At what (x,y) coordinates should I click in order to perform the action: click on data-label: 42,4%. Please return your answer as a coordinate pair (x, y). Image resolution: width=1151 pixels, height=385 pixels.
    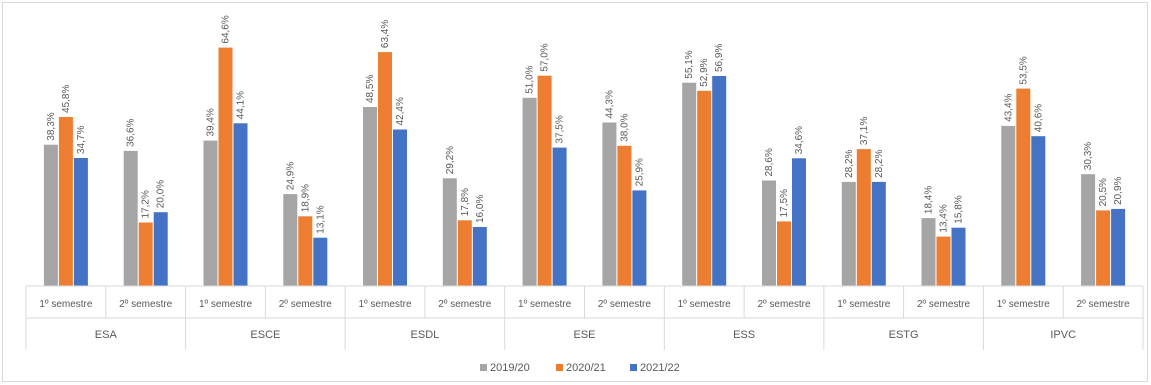
    Looking at the image, I should click on (400, 111).